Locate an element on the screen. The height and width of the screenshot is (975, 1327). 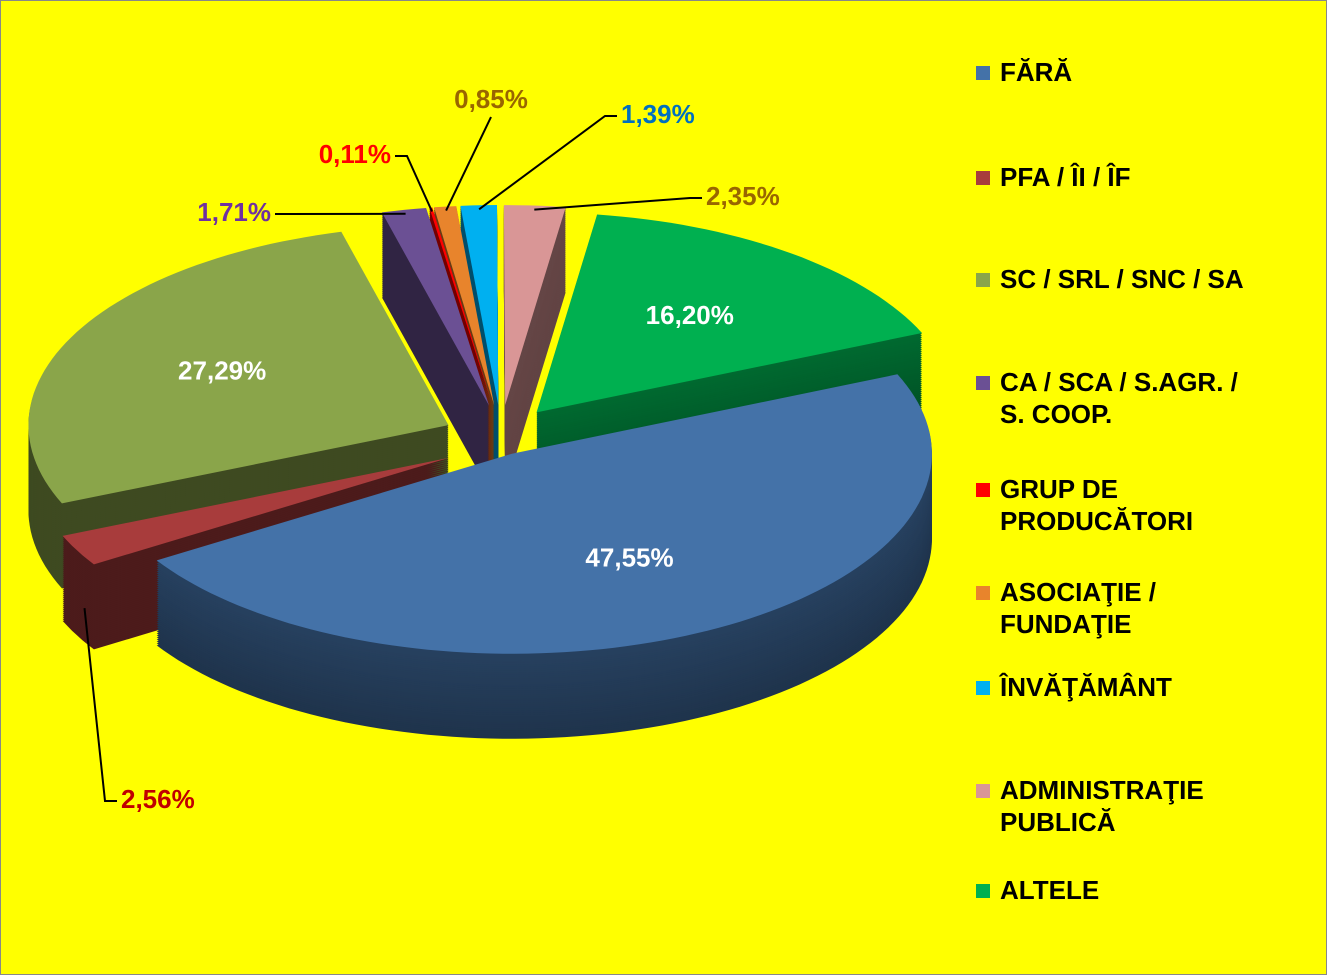
legend-label: GRUP DE PRODUCĂTORI is located at coordinates (1097, 505).